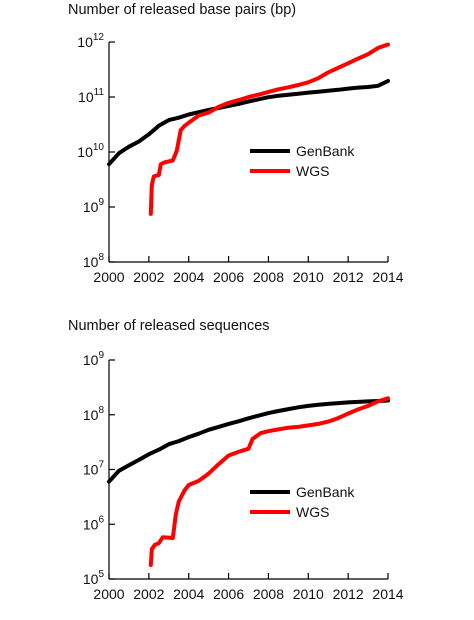 The height and width of the screenshot is (620, 474). Describe the element at coordinates (90, 151) in the screenshot. I see `y-tick-label: 10¹⁰` at that location.